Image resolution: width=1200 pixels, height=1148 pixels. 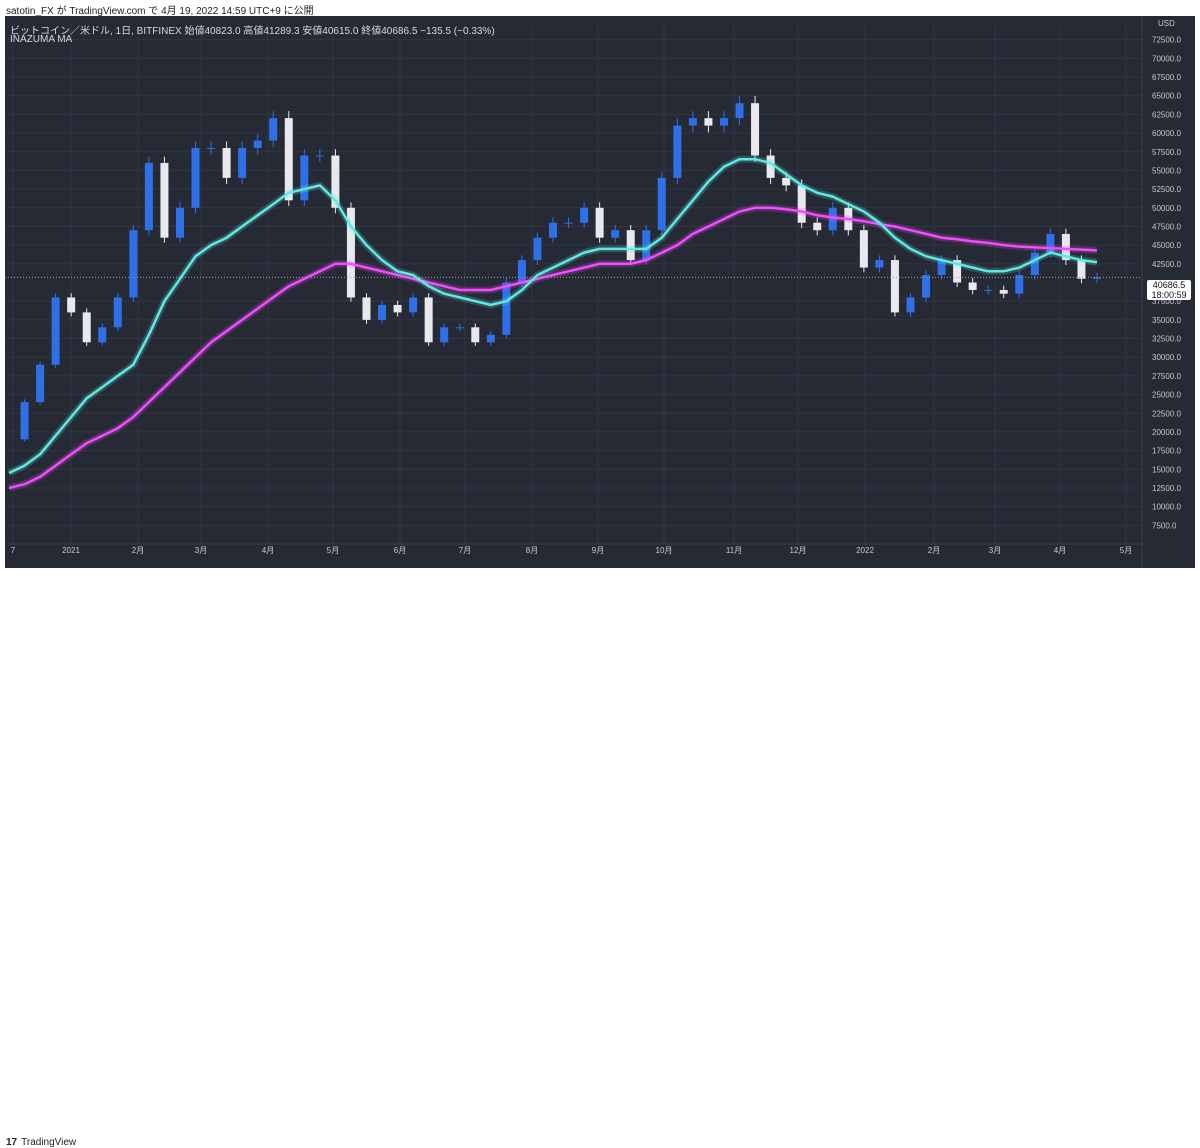 I want to click on x-tick-label: 9月, so click(x=598, y=550).